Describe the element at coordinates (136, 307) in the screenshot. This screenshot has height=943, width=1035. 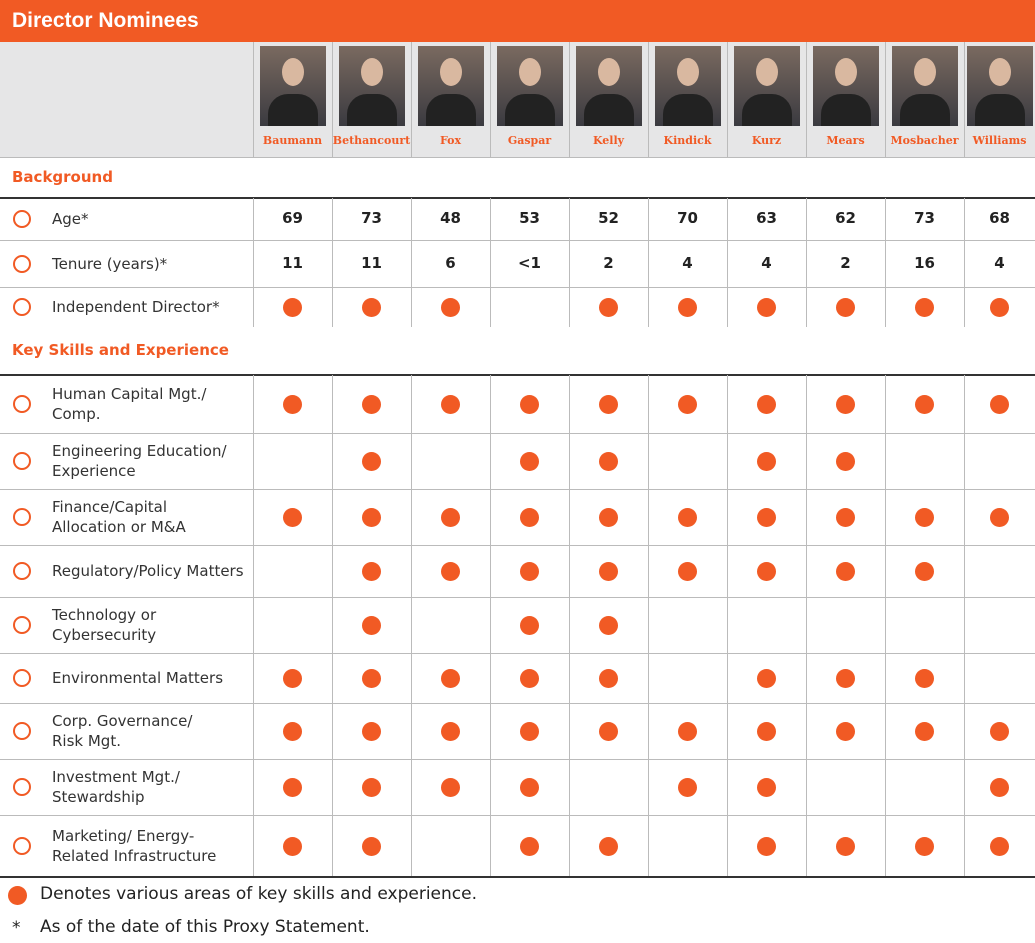
I see `label-line: Independent Director*` at that location.